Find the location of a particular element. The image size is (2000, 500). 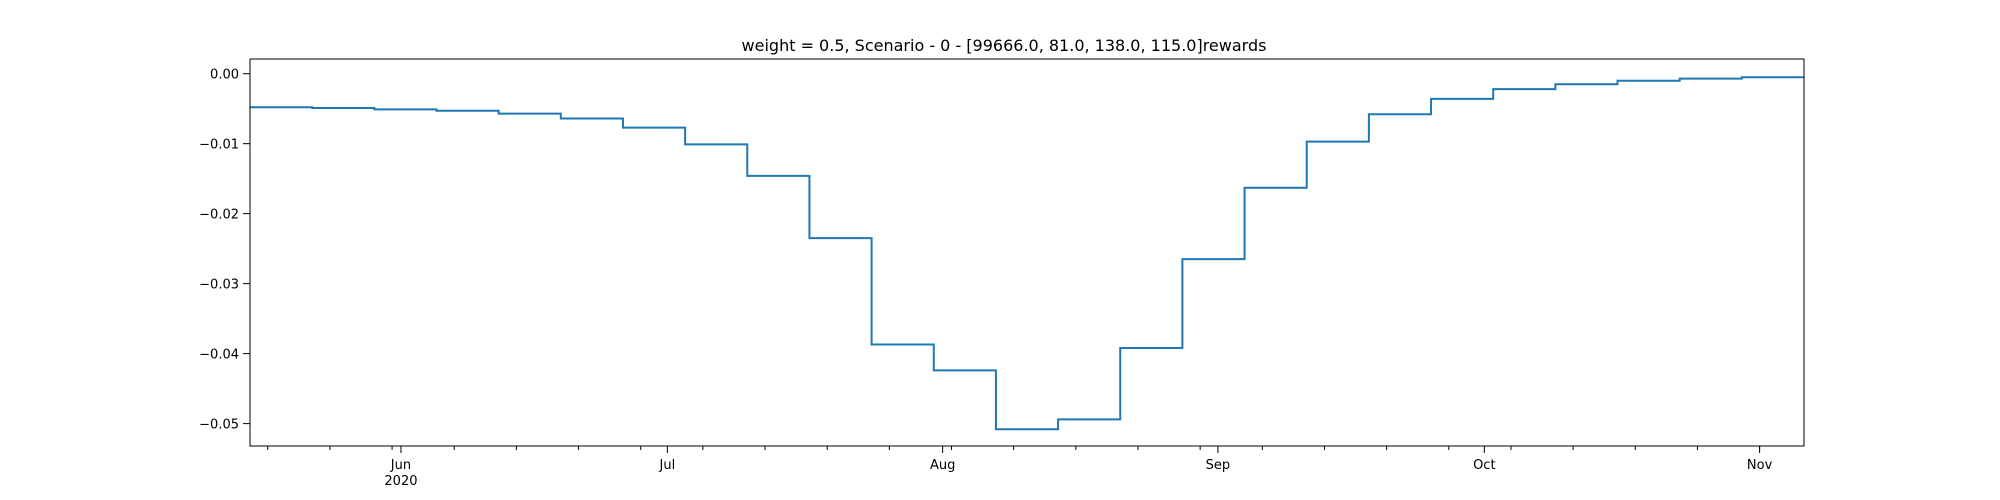

x-tick-label: Jun is located at coordinates (400, 465).